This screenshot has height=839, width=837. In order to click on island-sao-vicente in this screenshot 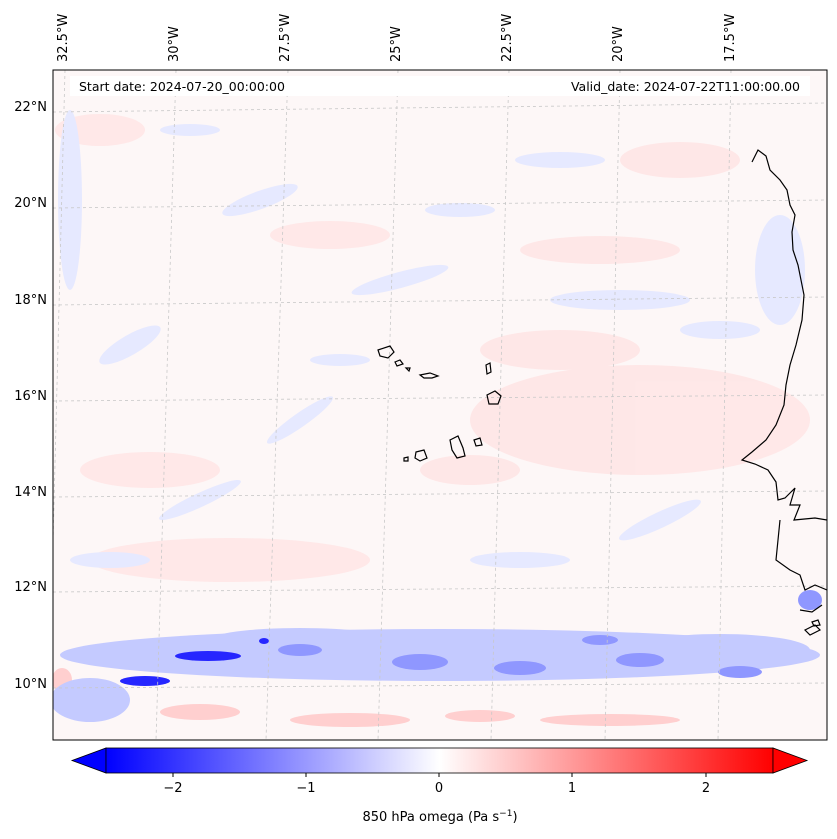, I will do `click(399, 363)`.